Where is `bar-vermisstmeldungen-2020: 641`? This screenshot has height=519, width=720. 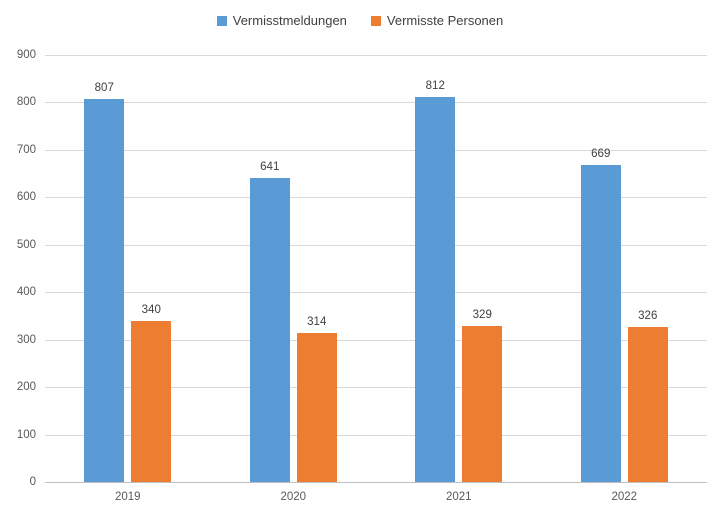
bar-vermisstmeldungen-2020: 641 is located at coordinates (269, 321).